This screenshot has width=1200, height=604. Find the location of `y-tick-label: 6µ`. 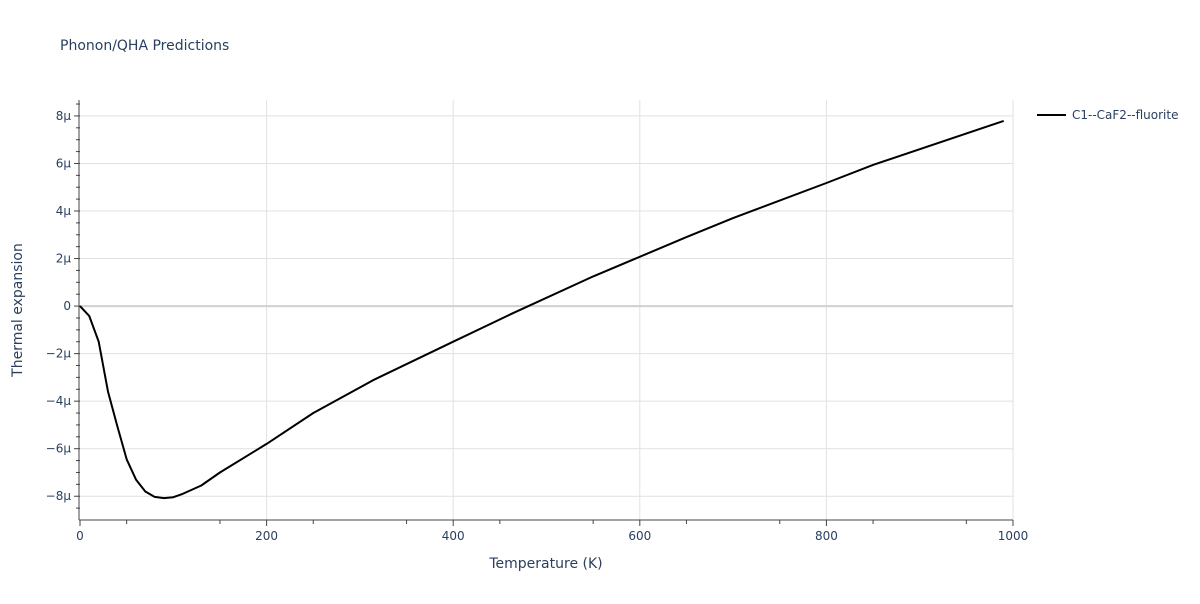

y-tick-label: 6µ is located at coordinates (64, 163).